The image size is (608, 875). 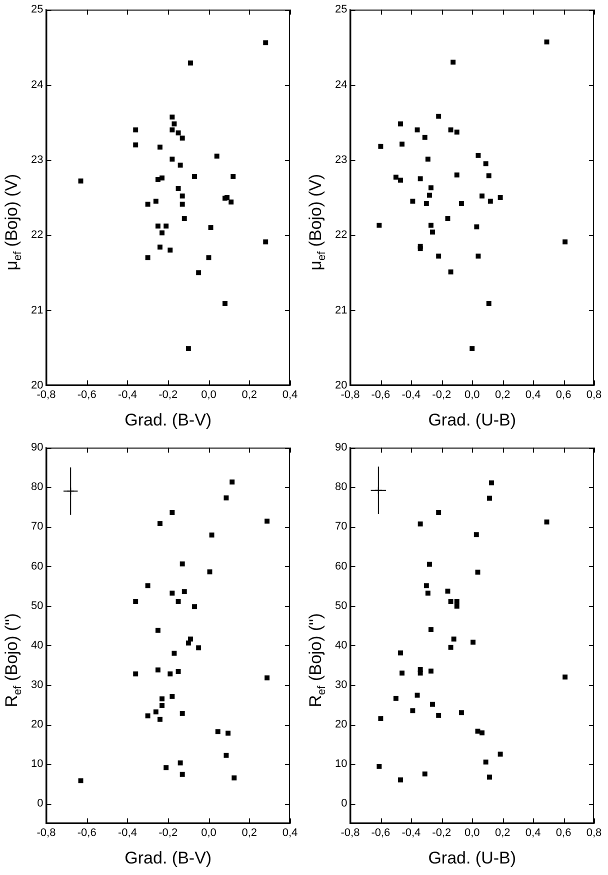 What do you see at coordinates (472, 858) in the screenshot?
I see `x-axis-title: Grad. (U-B)` at bounding box center [472, 858].